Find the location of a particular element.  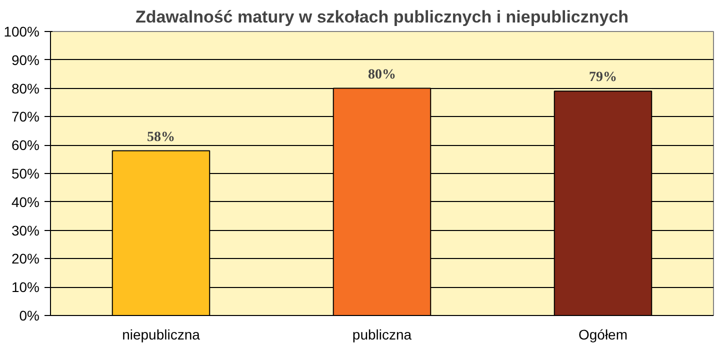

chart-title: Zdawalność matury w szkołach publicznych i niepublicznych is located at coordinates (382, 17).